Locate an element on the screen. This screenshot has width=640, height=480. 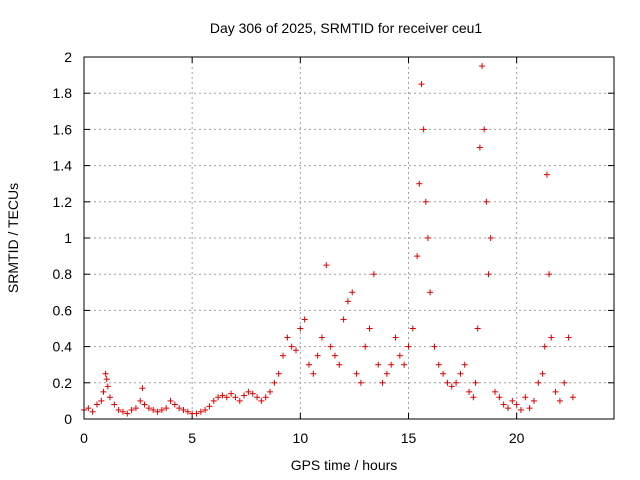
x-tick-label: 0 is located at coordinates (84, 438).